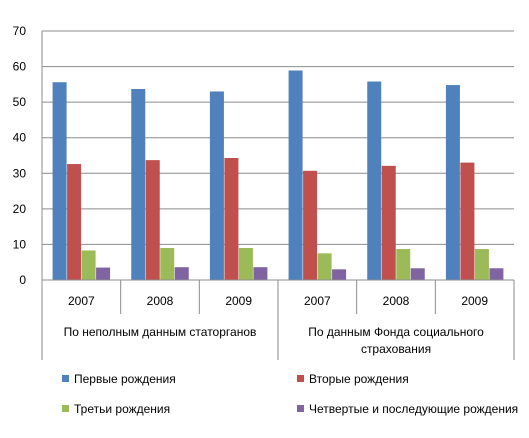  What do you see at coordinates (20, 209) in the screenshot?
I see `y-tick-label: 20` at bounding box center [20, 209].